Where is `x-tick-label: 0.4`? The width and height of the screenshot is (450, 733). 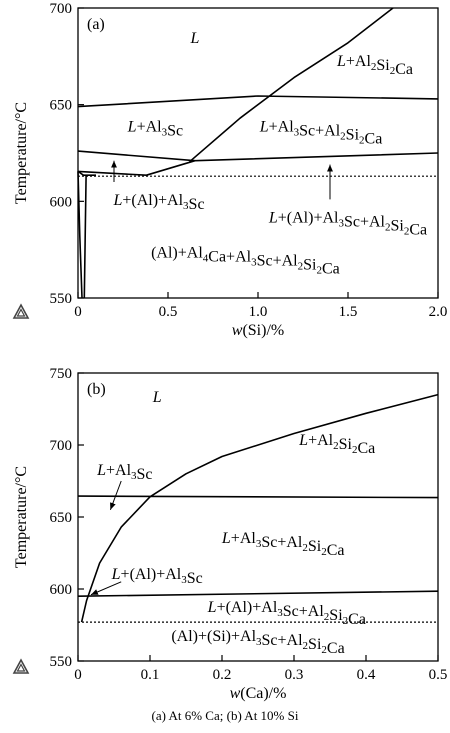
x-tick-label: 0.4 is located at coordinates (366, 675).